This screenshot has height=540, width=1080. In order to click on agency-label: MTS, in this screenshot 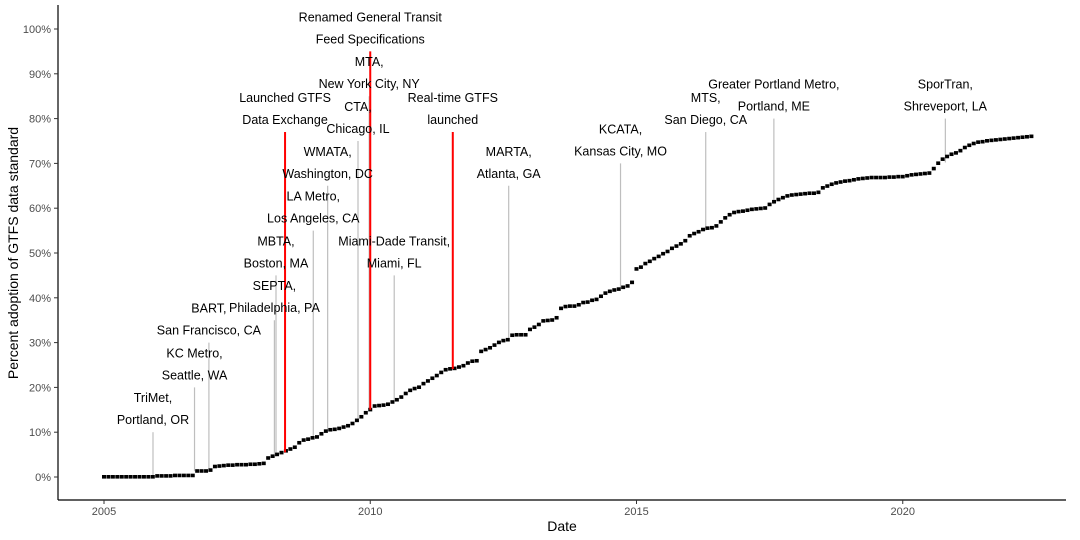, I will do `click(706, 98)`.